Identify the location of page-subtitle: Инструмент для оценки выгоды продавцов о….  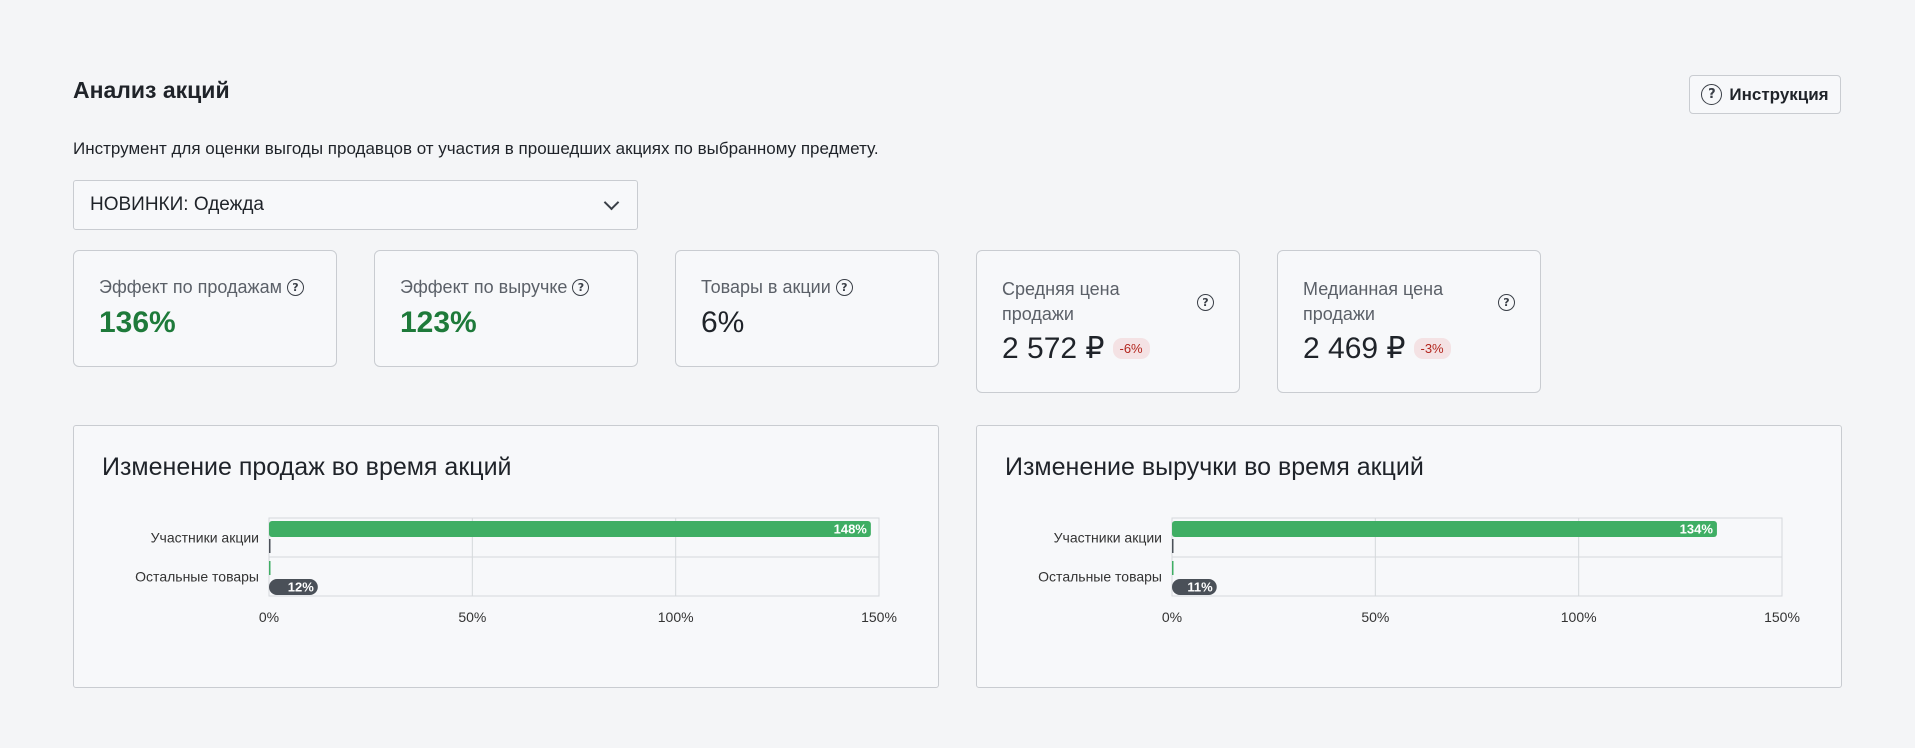
(476, 148).